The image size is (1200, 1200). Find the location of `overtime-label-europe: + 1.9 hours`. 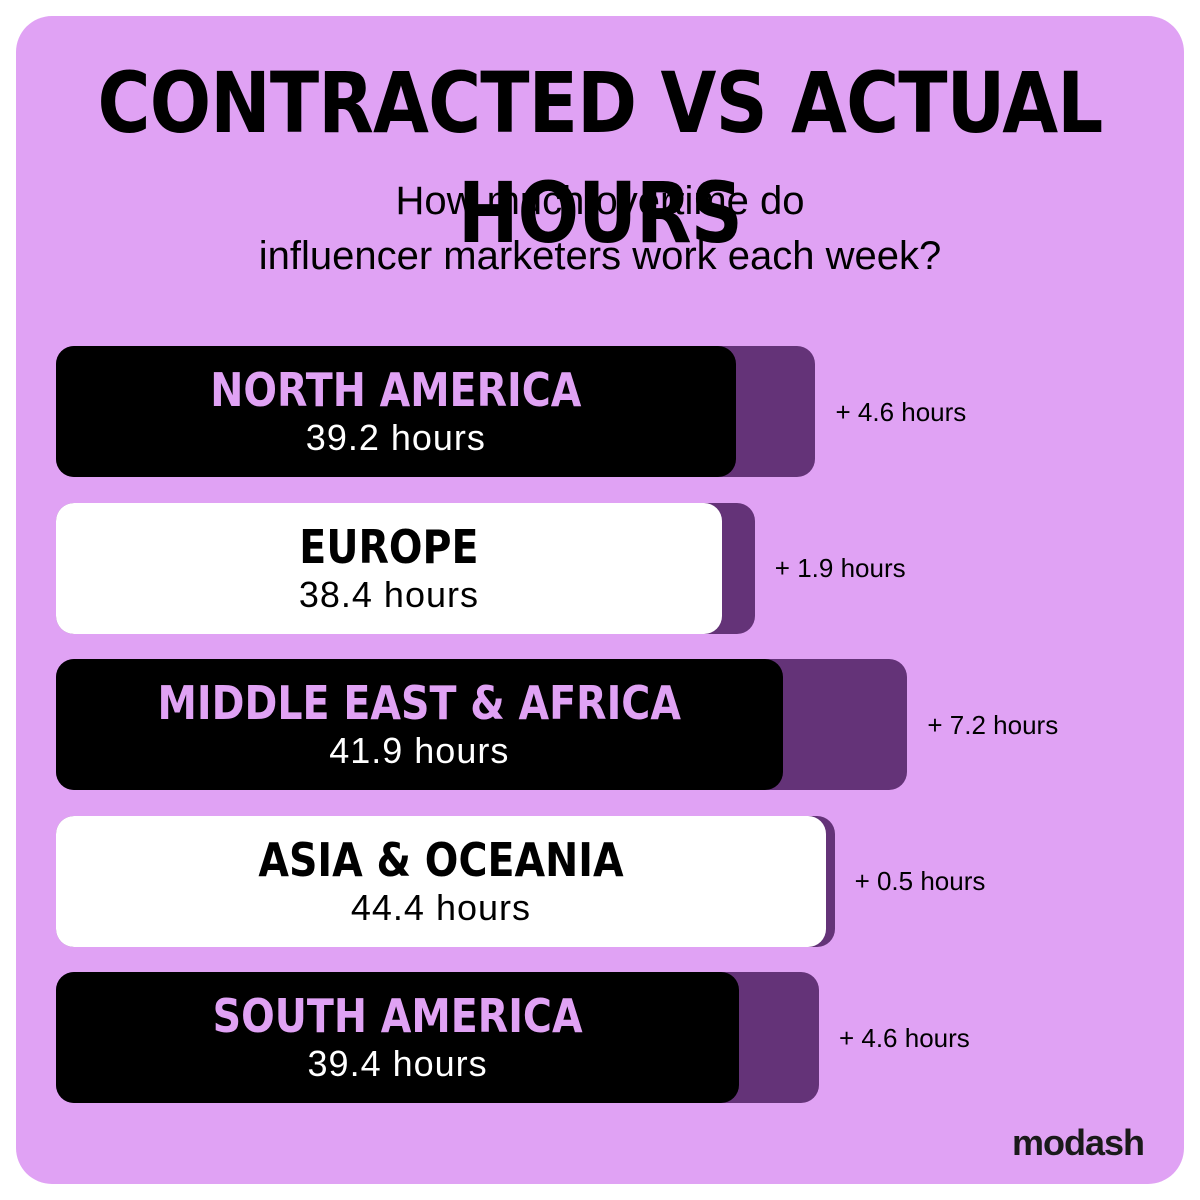

overtime-label-europe: + 1.9 hours is located at coordinates (840, 568).